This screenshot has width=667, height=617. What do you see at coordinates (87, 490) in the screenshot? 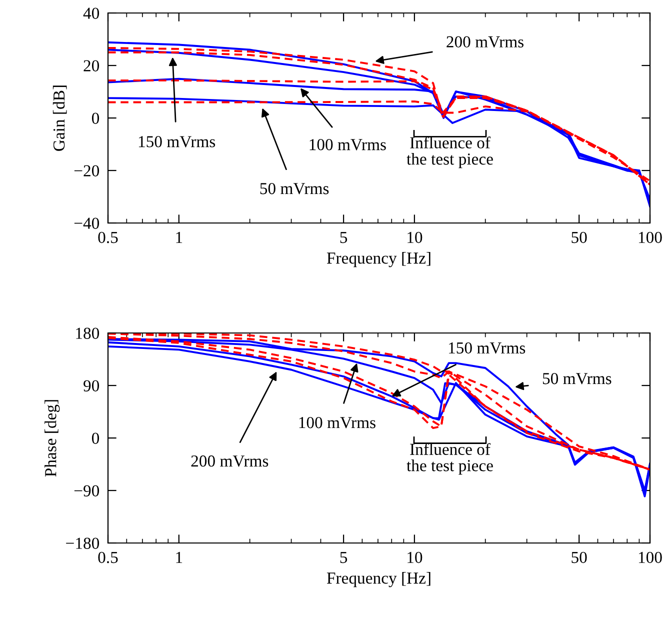
I see `y-tick-label: −90` at bounding box center [87, 490].